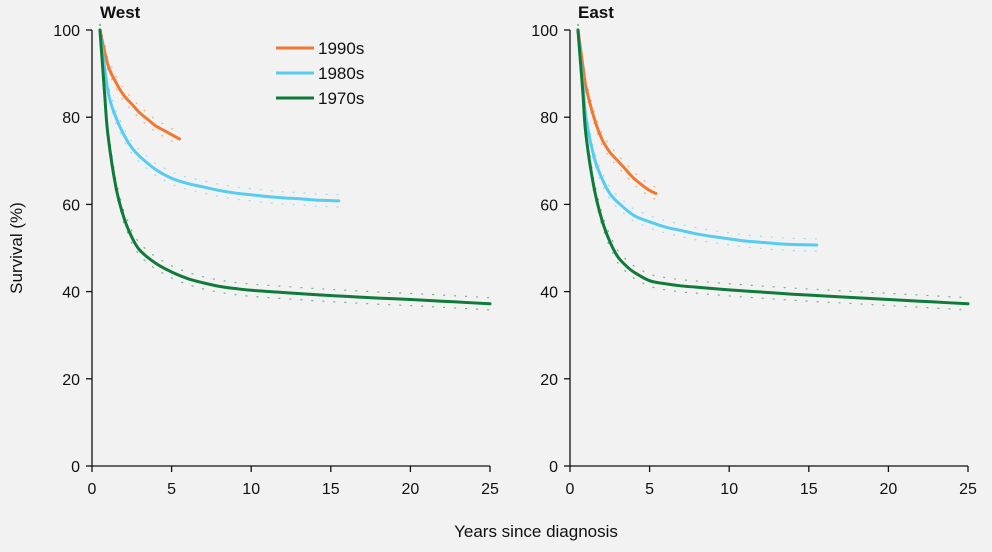  What do you see at coordinates (341, 98) in the screenshot?
I see `legend-label: 1970s` at bounding box center [341, 98].